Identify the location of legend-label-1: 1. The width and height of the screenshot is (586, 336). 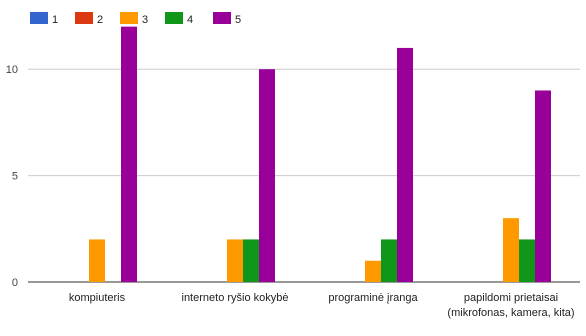
(55, 20).